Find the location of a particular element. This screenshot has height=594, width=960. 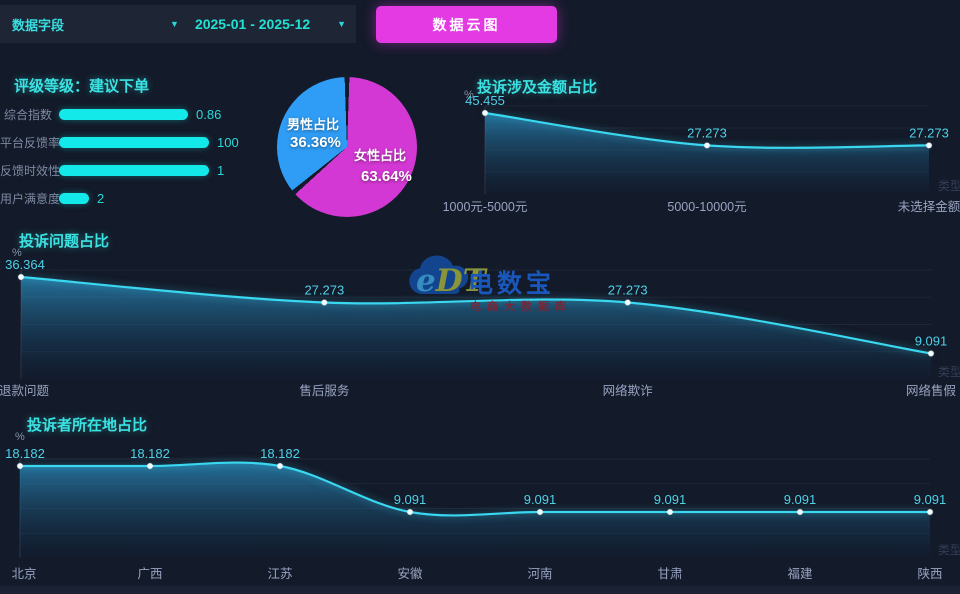

svg-text: 45.455 is located at coordinates (485, 100).